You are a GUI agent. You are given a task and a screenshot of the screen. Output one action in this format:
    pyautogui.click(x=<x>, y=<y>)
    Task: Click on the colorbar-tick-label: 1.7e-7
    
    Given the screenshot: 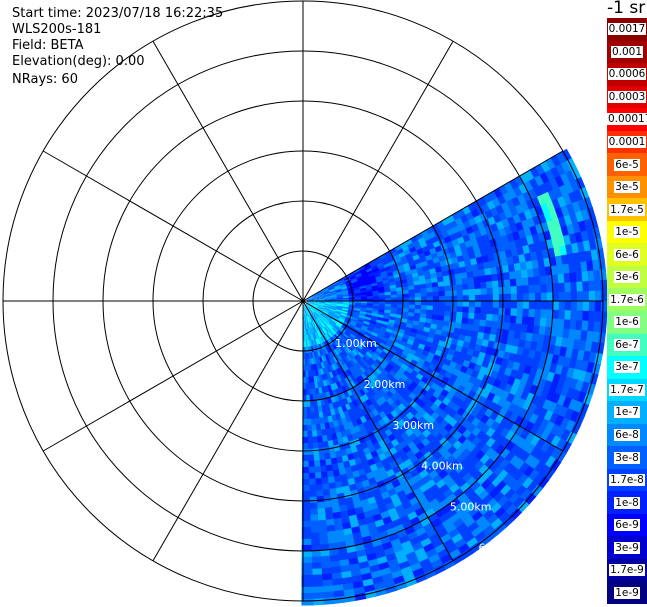 What is the action you would take?
    pyautogui.click(x=627, y=389)
    